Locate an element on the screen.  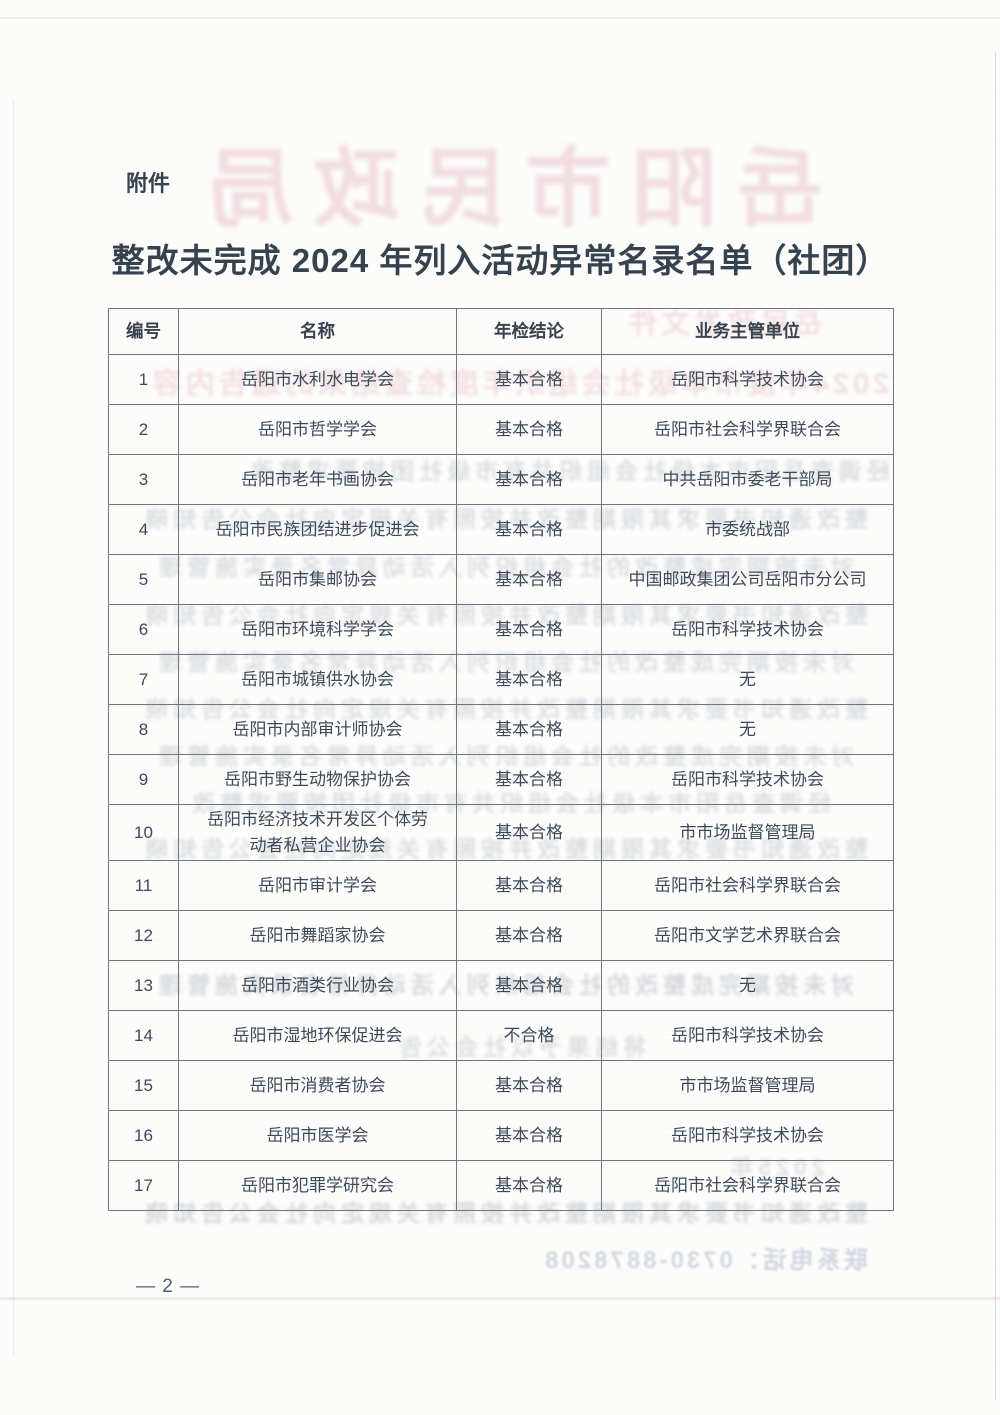
cell-number: 5 is located at coordinates (143, 579).